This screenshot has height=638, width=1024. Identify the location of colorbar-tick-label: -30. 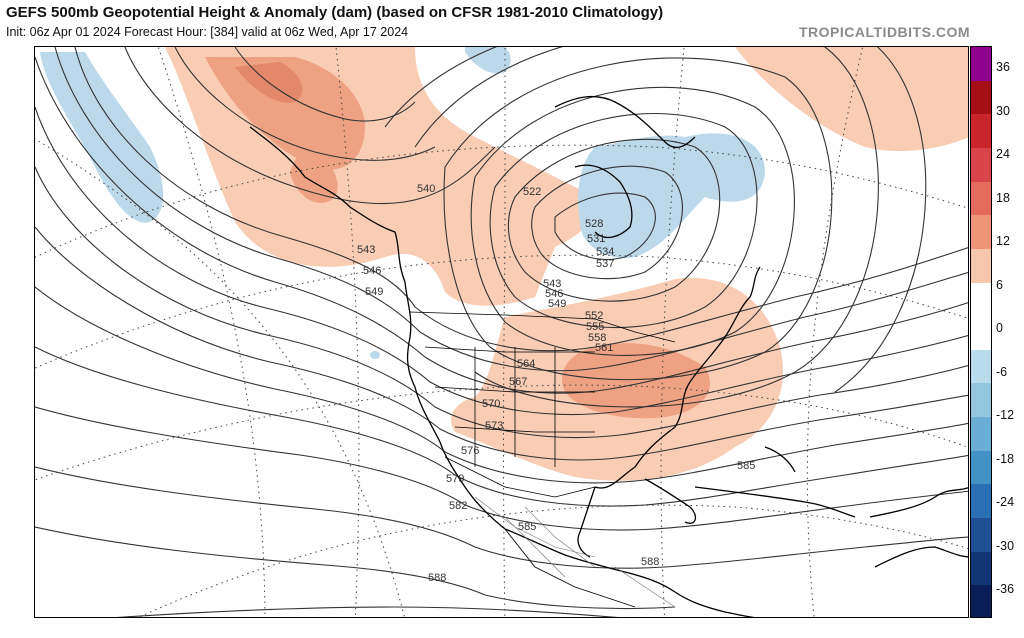
(1005, 545).